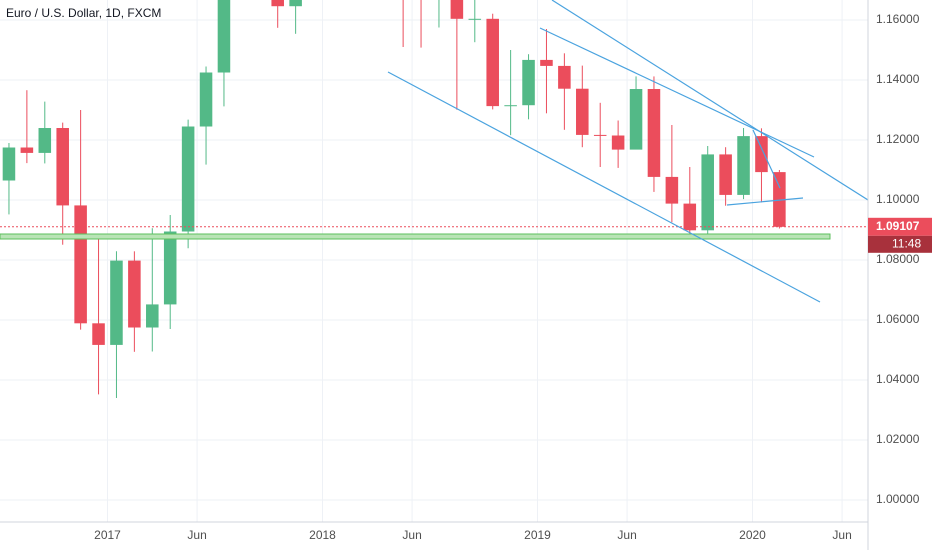  What do you see at coordinates (83, 13) in the screenshot?
I see `chart-title: Euro / U.S. Dollar, 1D, FXCM` at bounding box center [83, 13].